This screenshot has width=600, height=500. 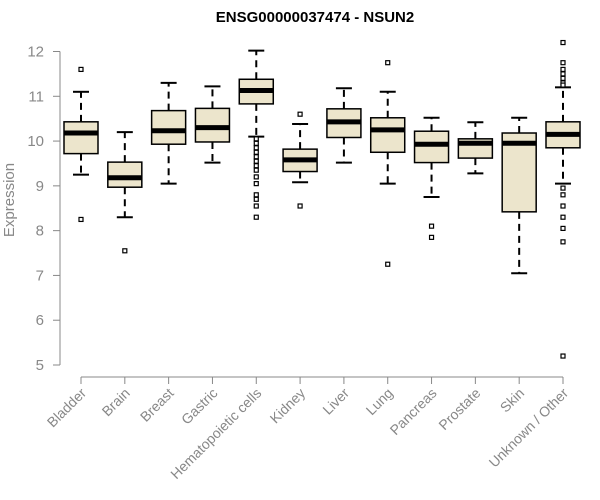 I want to click on y-axis: 5 6 7 8 9 10 11 12, so click(x=44, y=209).